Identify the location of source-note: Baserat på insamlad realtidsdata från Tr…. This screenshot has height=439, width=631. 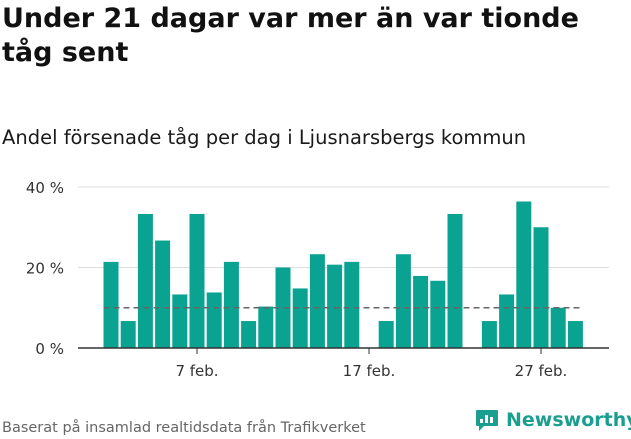
(184, 428).